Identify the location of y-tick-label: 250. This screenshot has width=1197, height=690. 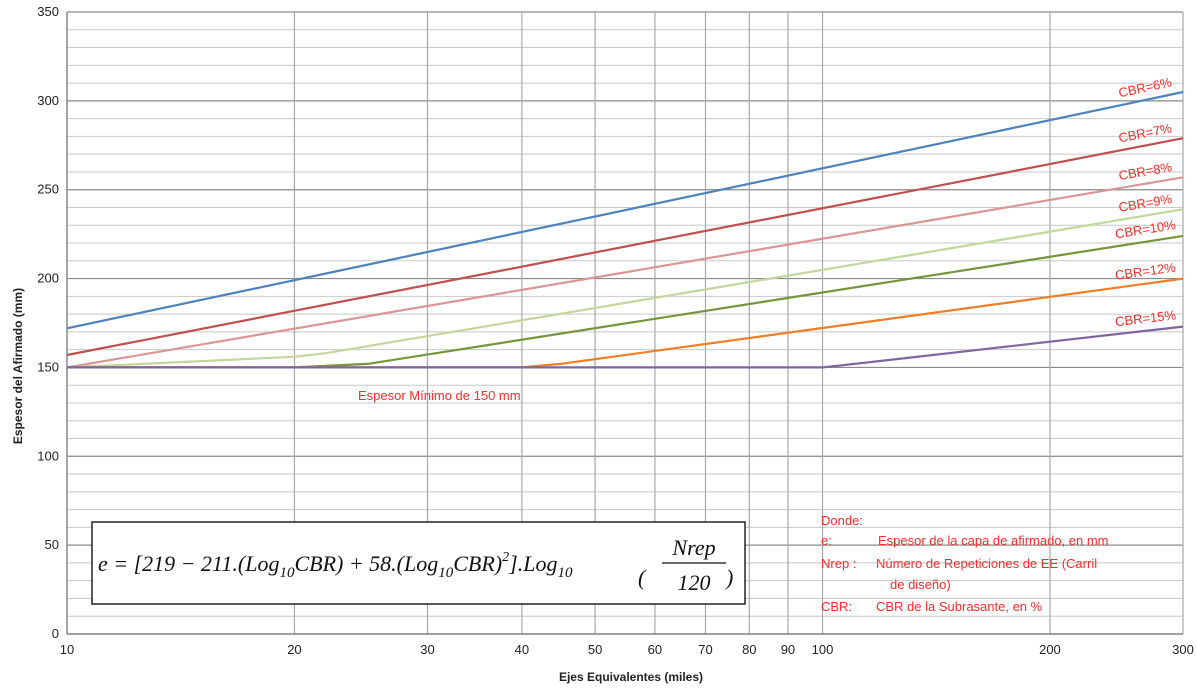
(48, 189).